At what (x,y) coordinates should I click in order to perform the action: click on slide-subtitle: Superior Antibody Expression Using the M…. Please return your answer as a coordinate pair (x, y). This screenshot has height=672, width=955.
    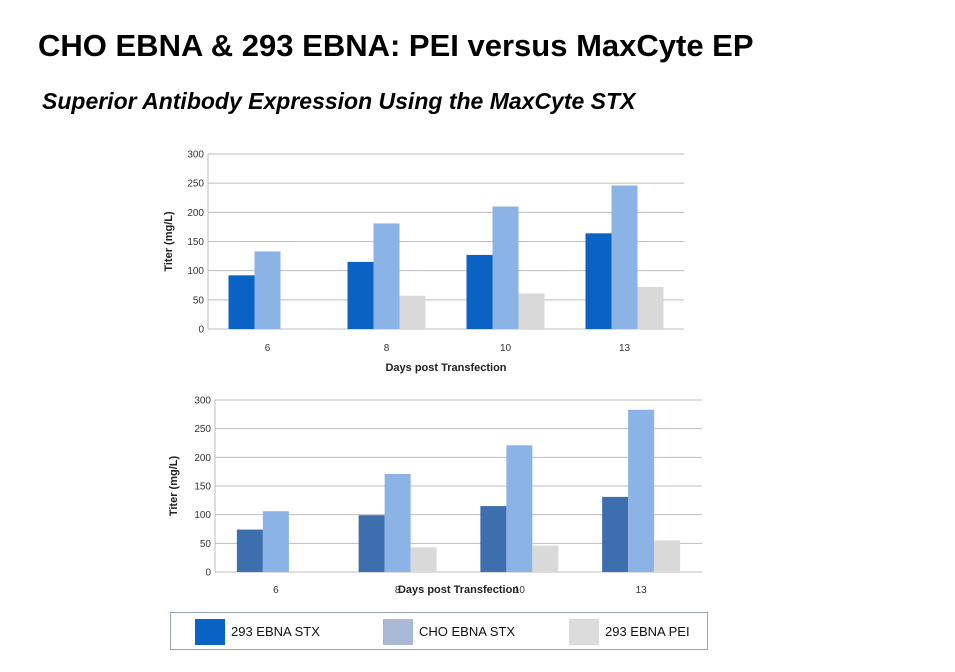
    Looking at the image, I should click on (339, 101).